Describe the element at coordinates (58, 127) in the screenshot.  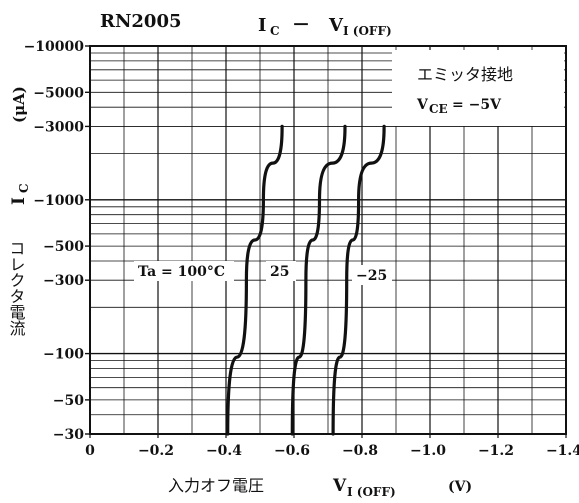
I see `y-tick-label: −3000` at that location.